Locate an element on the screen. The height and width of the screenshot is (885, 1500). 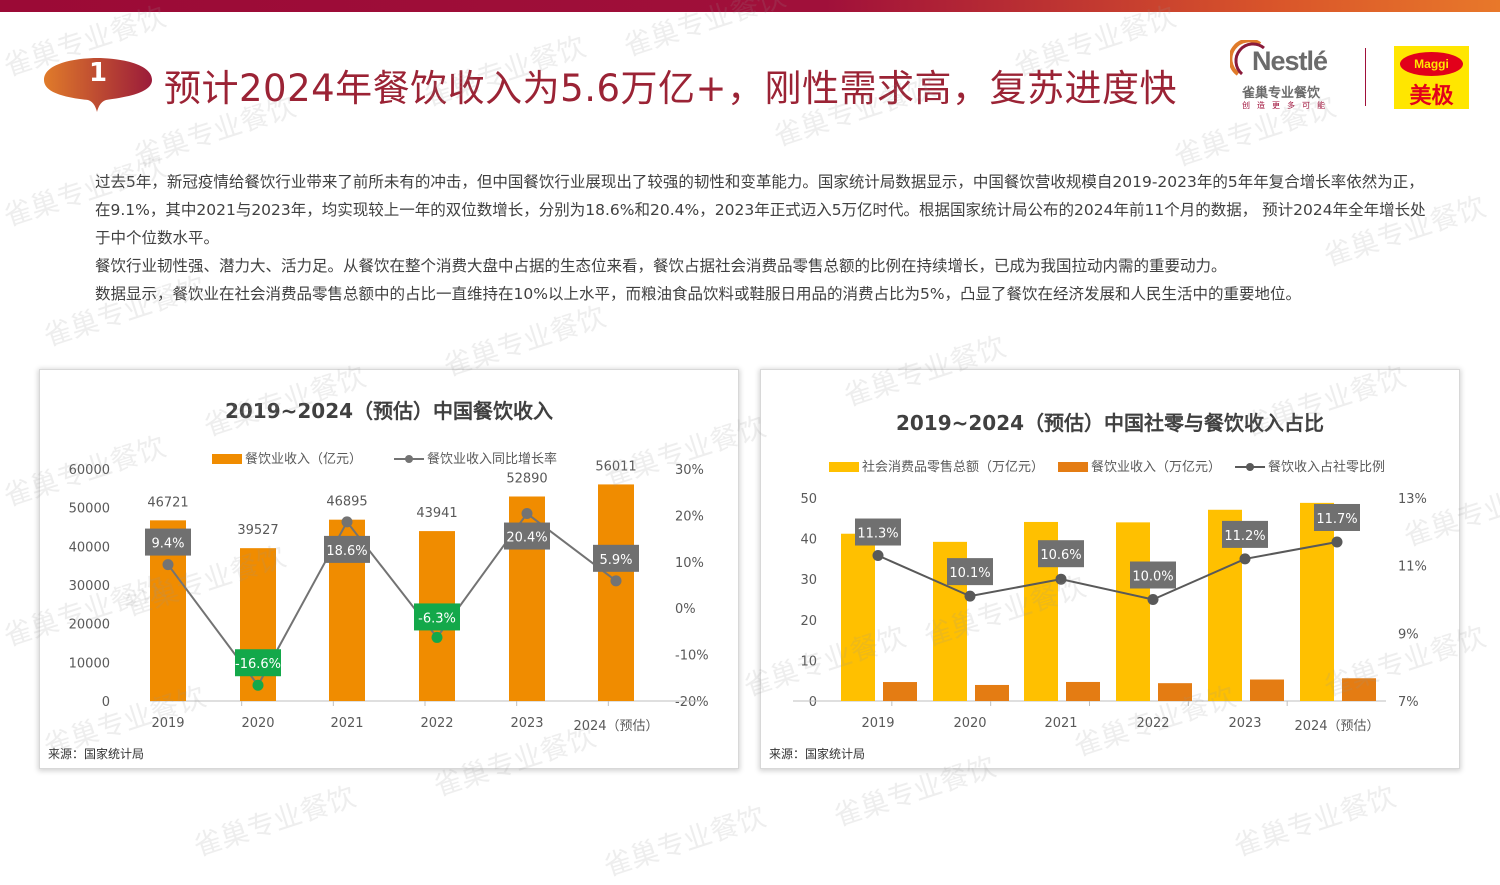
legend-marker is located at coordinates (1250, 467).